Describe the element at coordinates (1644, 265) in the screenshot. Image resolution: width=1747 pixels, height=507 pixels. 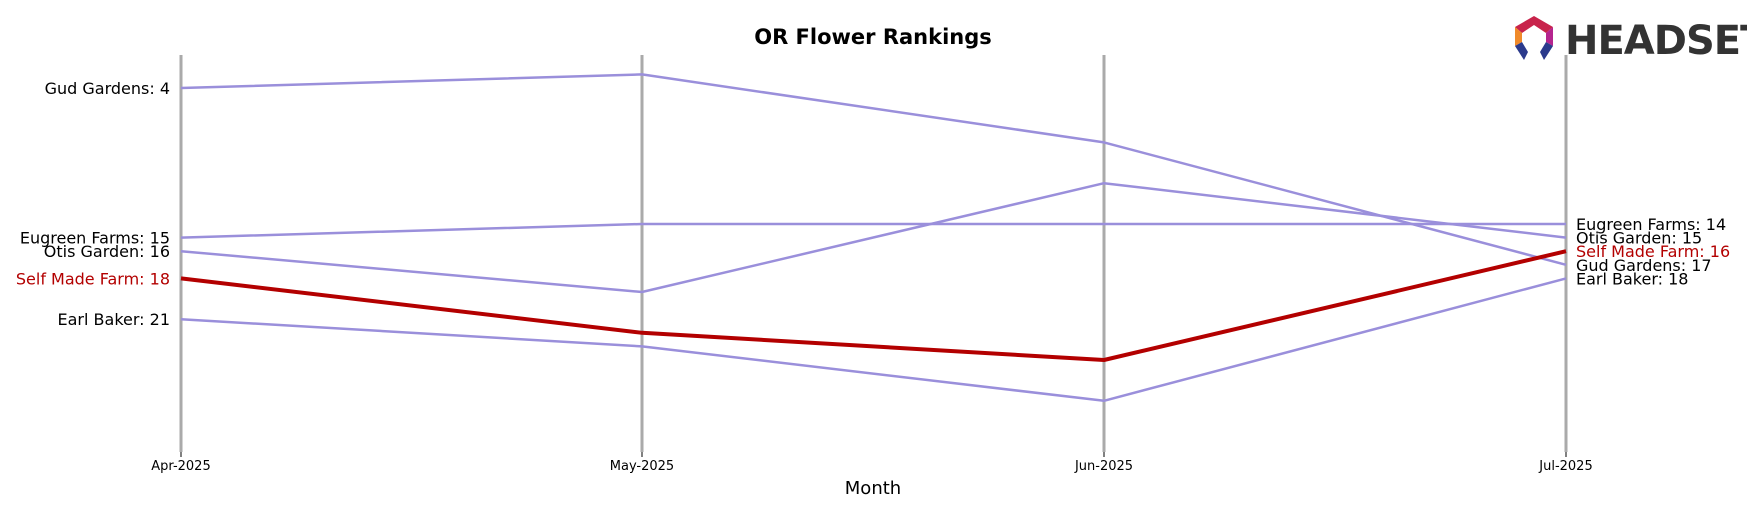
I see `end-label: Gud Gardens: 17` at that location.